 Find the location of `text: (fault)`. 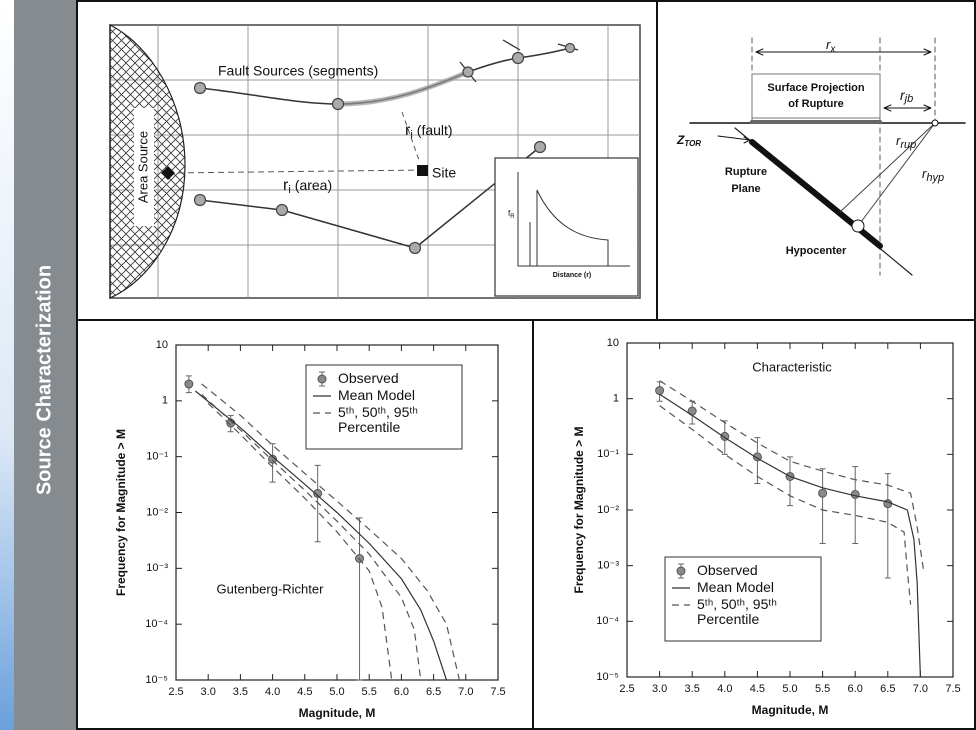

text: (fault) is located at coordinates (435, 130).